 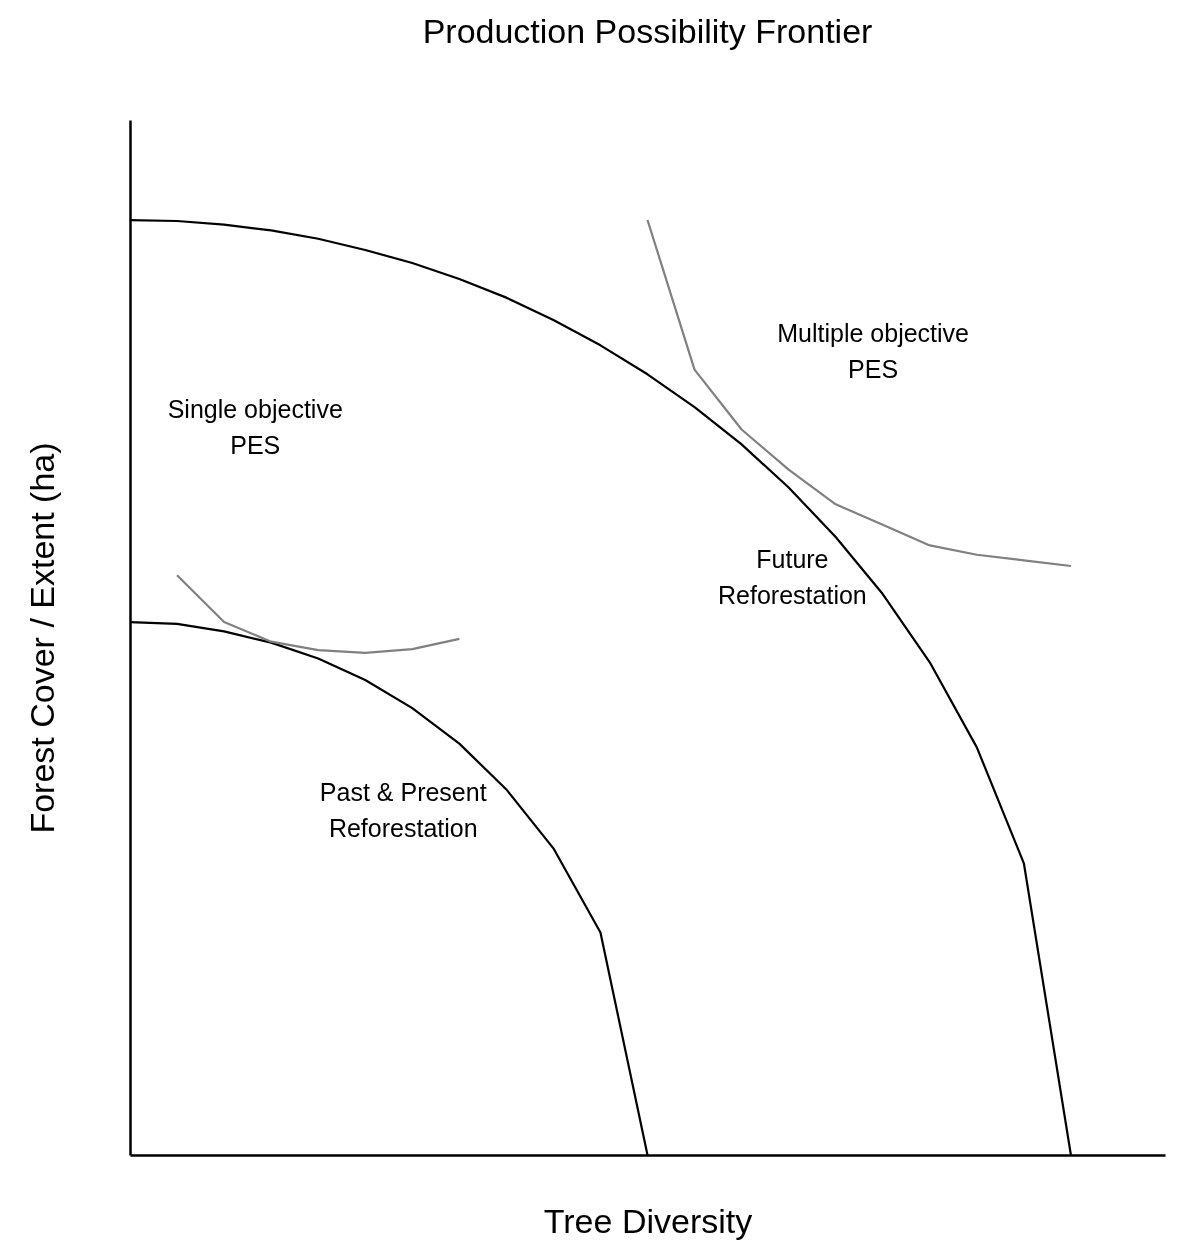 I want to click on annotation: Multiple objective PES, so click(x=873, y=351).